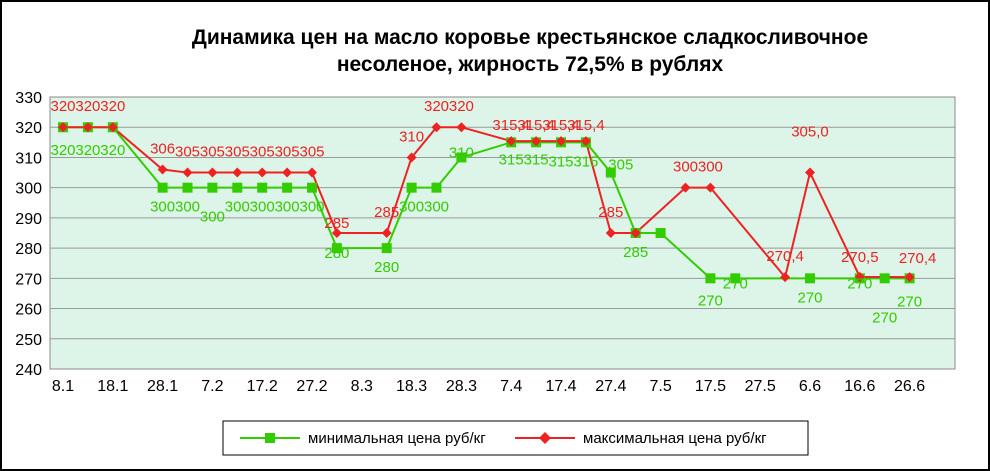 The width and height of the screenshot is (990, 471). Describe the element at coordinates (28, 249) in the screenshot. I see `y-tick-label: 280` at that location.